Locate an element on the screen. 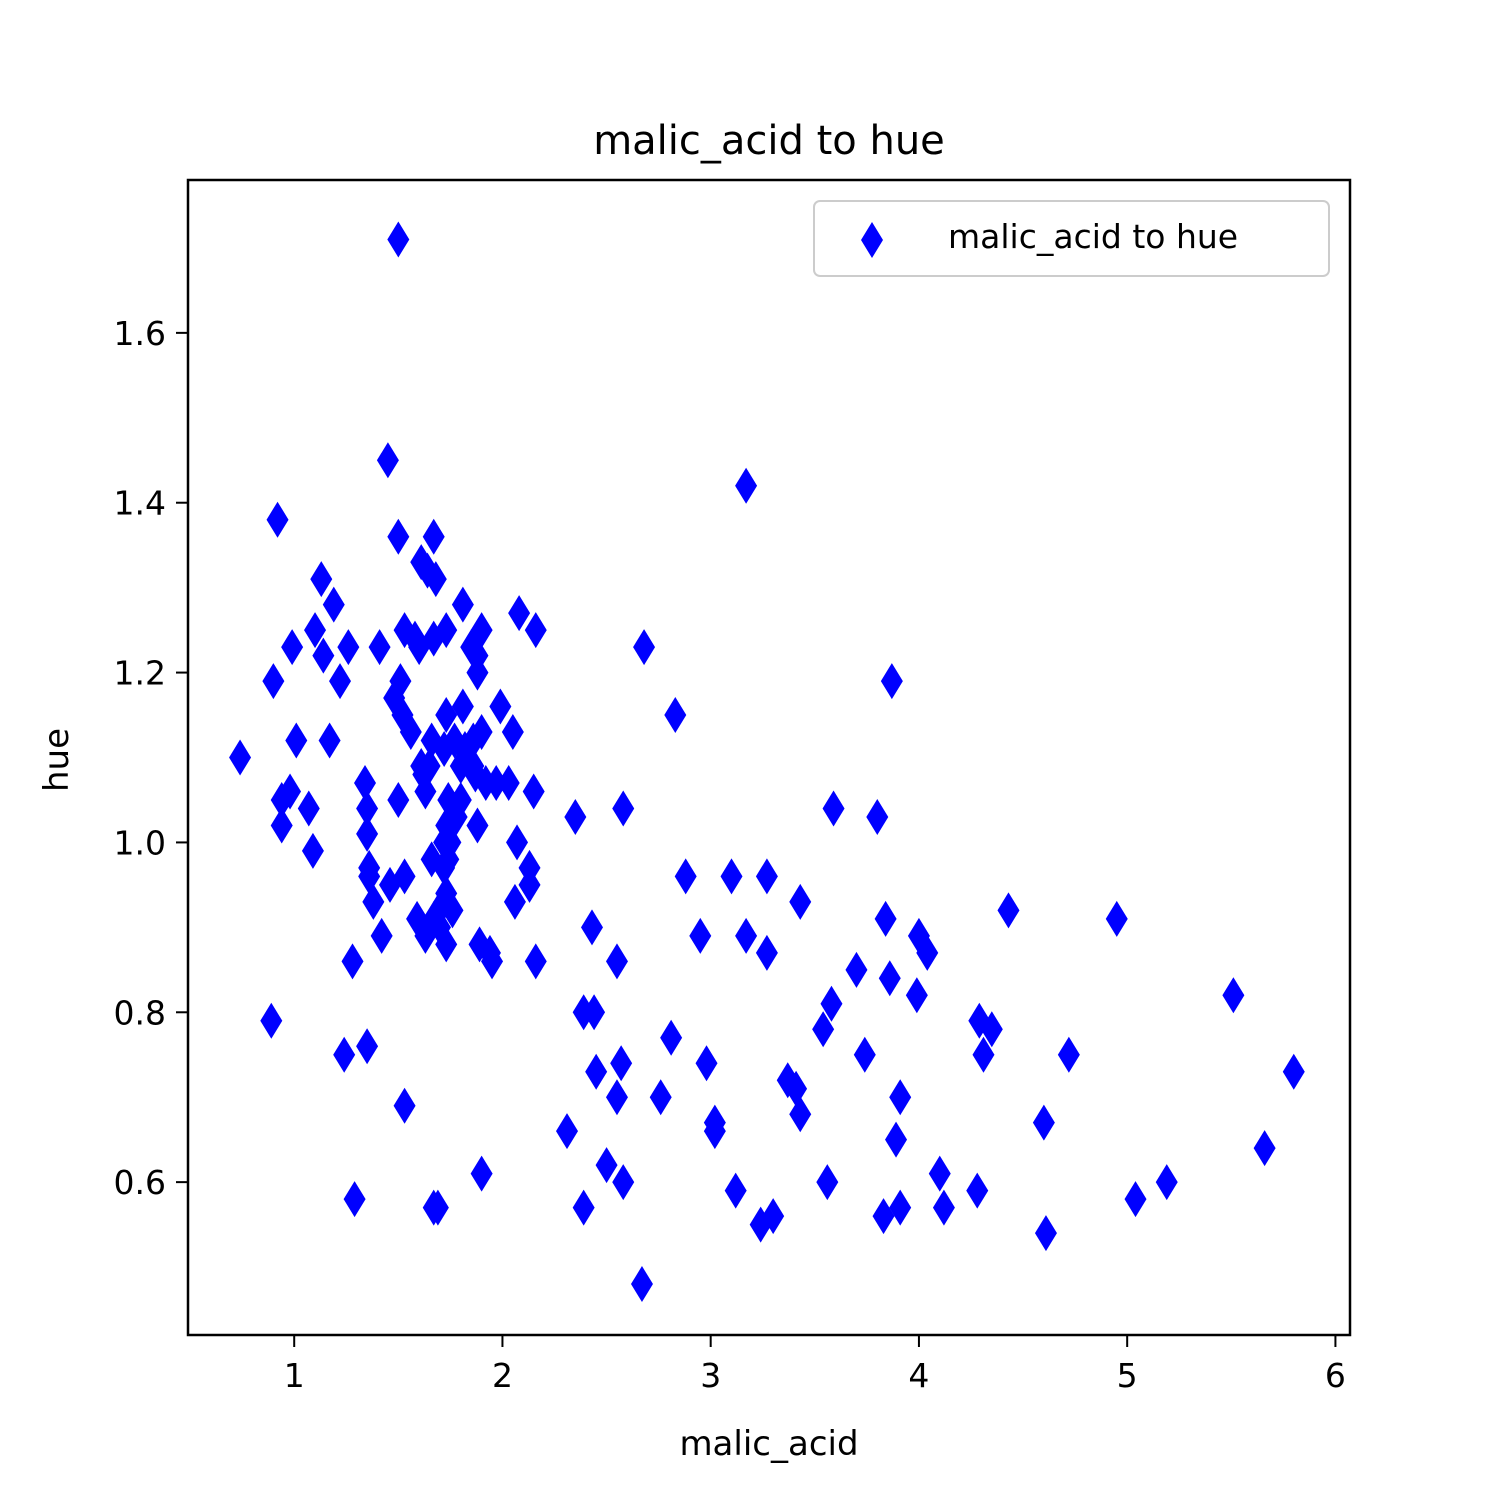 Image resolution: width=1500 pixels, height=1500 pixels. y-tick-label: 1.6 is located at coordinates (140, 333).